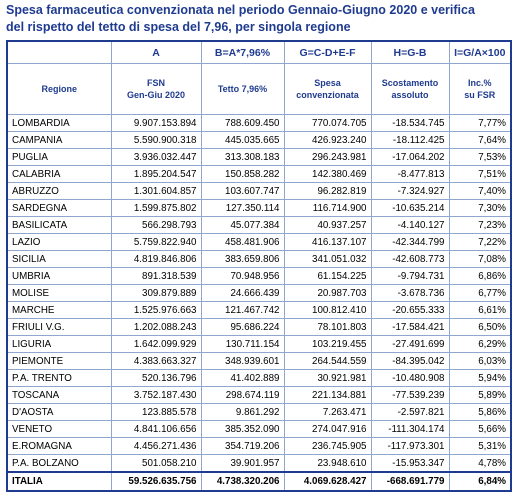  I want to click on value-cell: 9.907.153.894, so click(156, 123).